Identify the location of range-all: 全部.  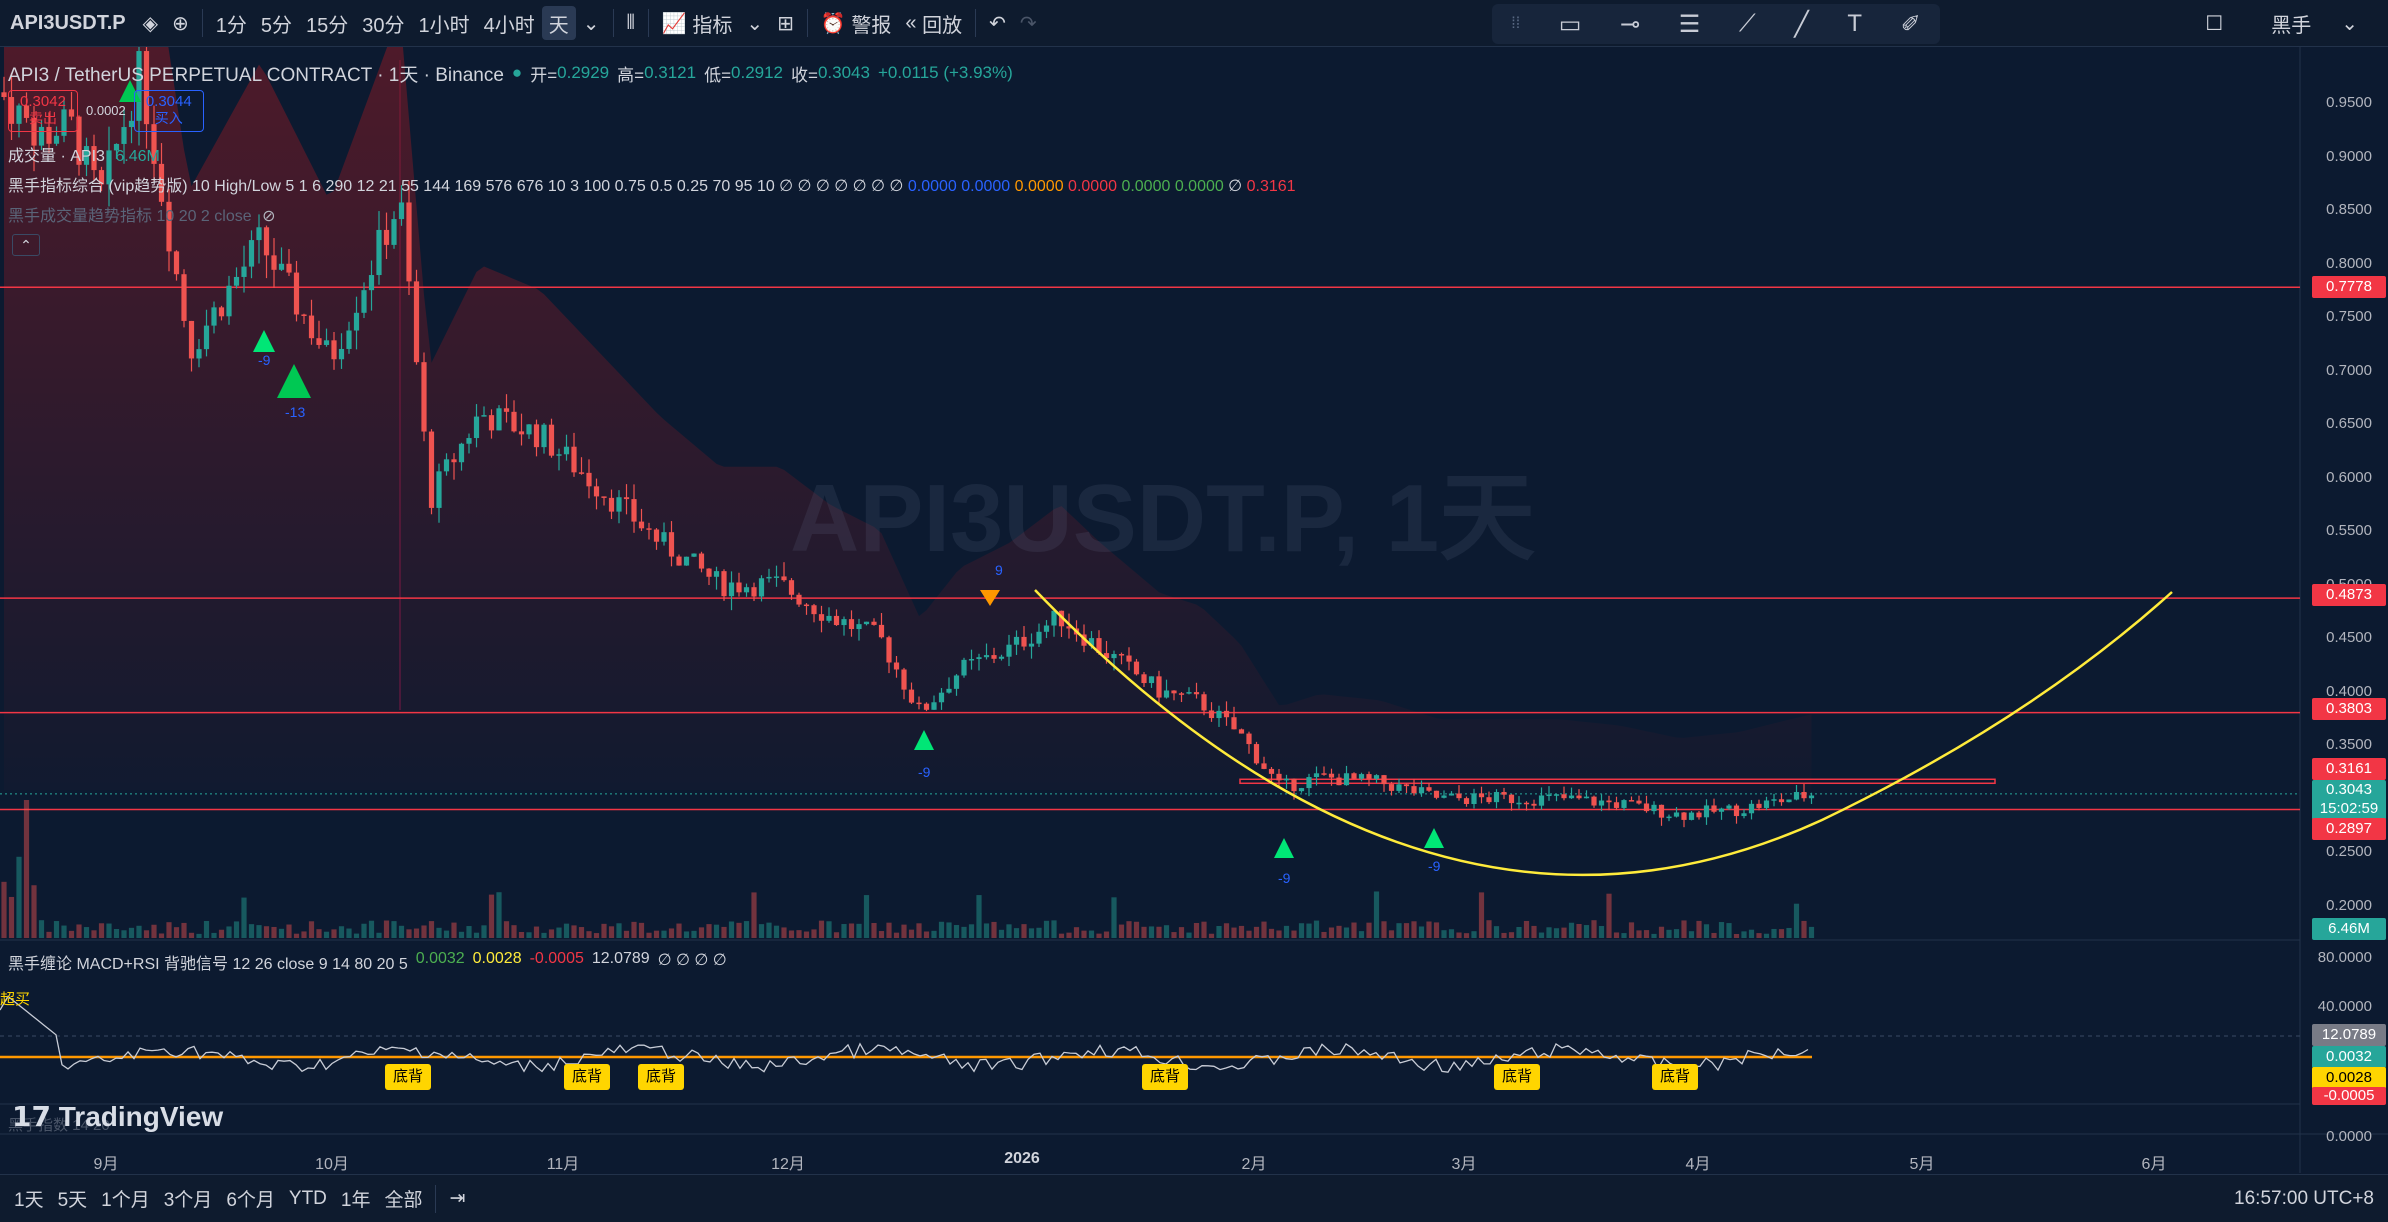
(403, 1200).